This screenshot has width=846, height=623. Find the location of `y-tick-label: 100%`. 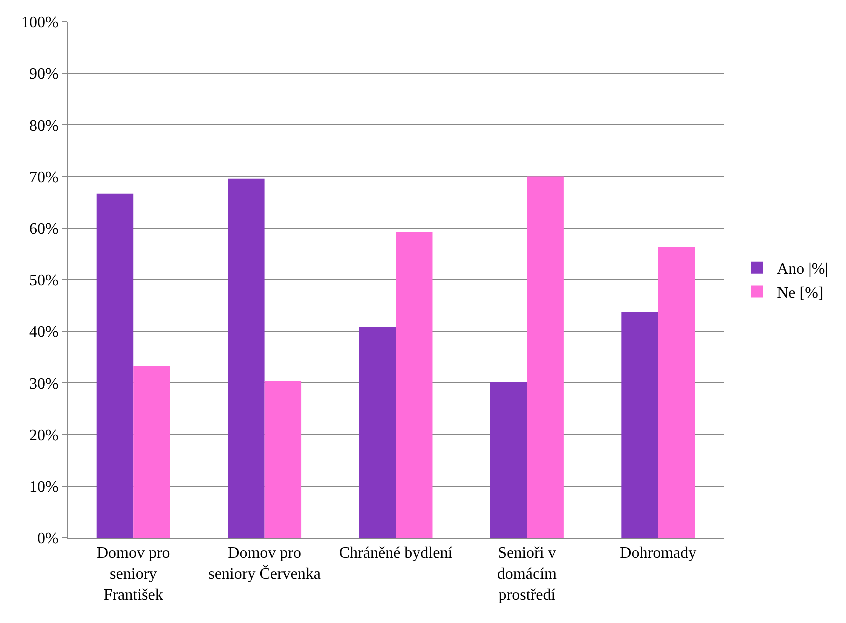

y-tick-label: 100% is located at coordinates (40, 23).